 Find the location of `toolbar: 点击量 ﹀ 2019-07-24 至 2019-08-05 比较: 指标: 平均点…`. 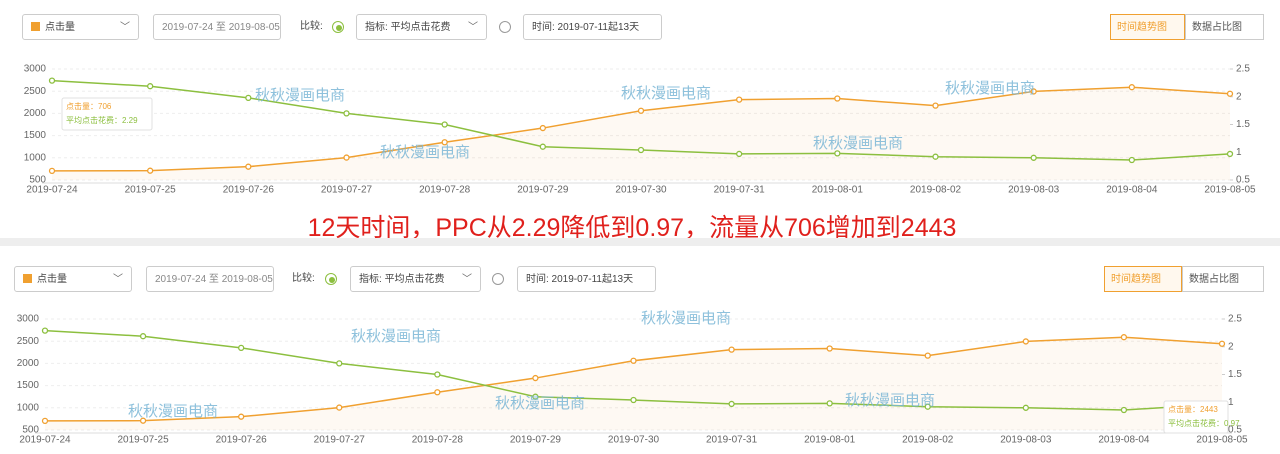

toolbar: 点击量 ﹀ 2019-07-24 至 2019-08-05 比较: 指标: 平均点… is located at coordinates (640, 280).